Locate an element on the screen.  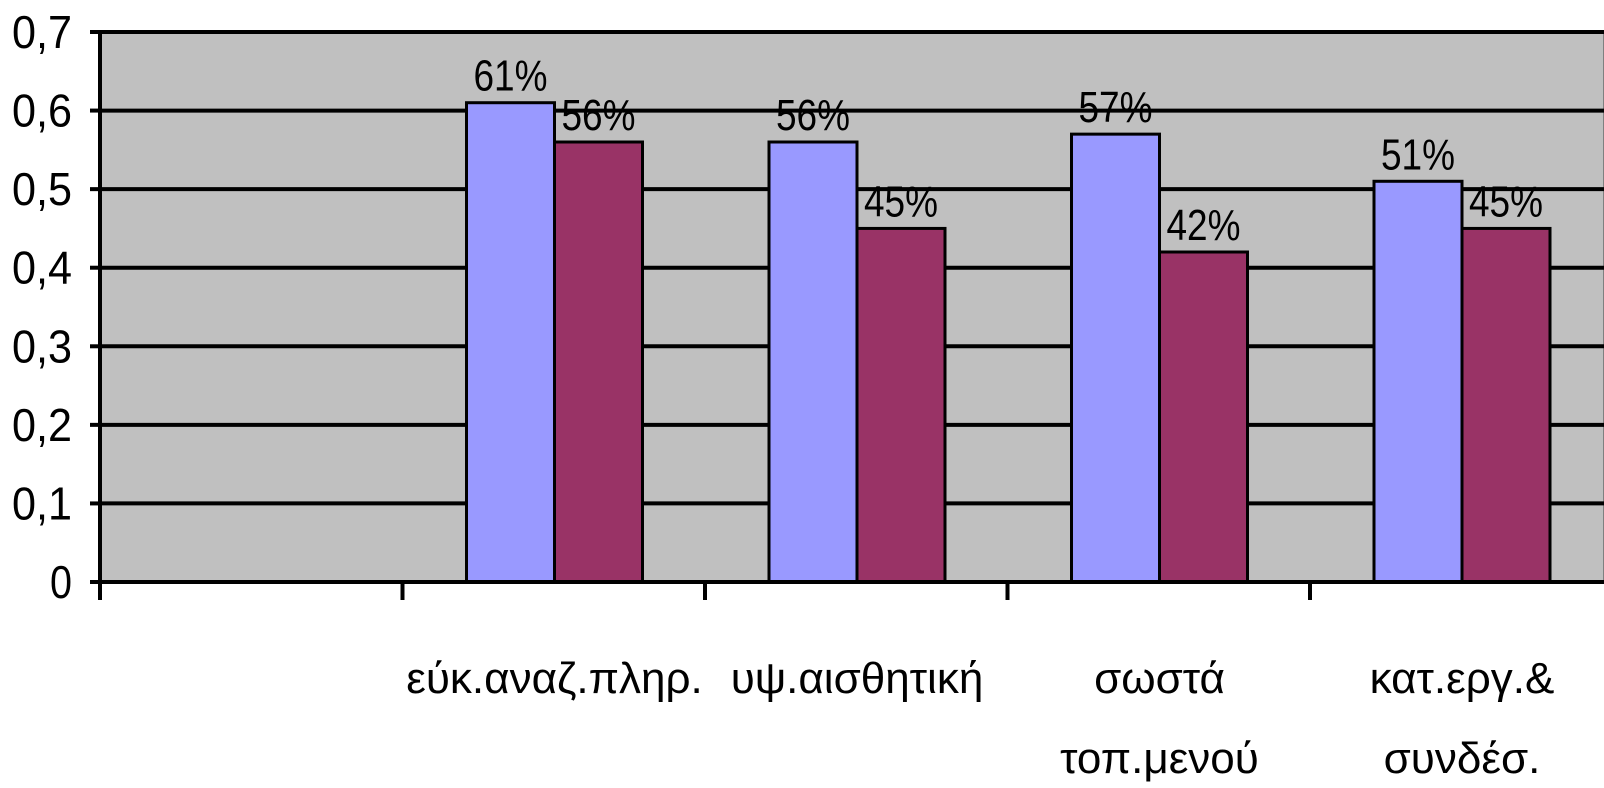
y-tick-label: 0,3 is located at coordinates (42, 346).